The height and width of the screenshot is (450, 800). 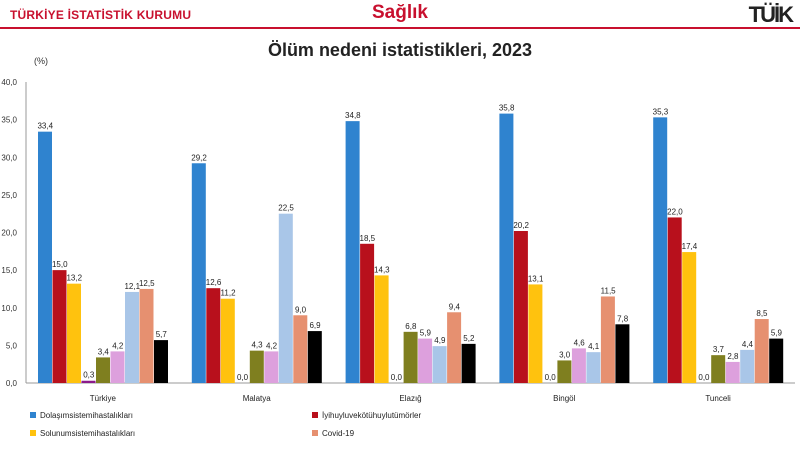 What do you see at coordinates (400, 50) in the screenshot?
I see `chart-title: Ölüm nedeni istatistikleri, 2023` at bounding box center [400, 50].